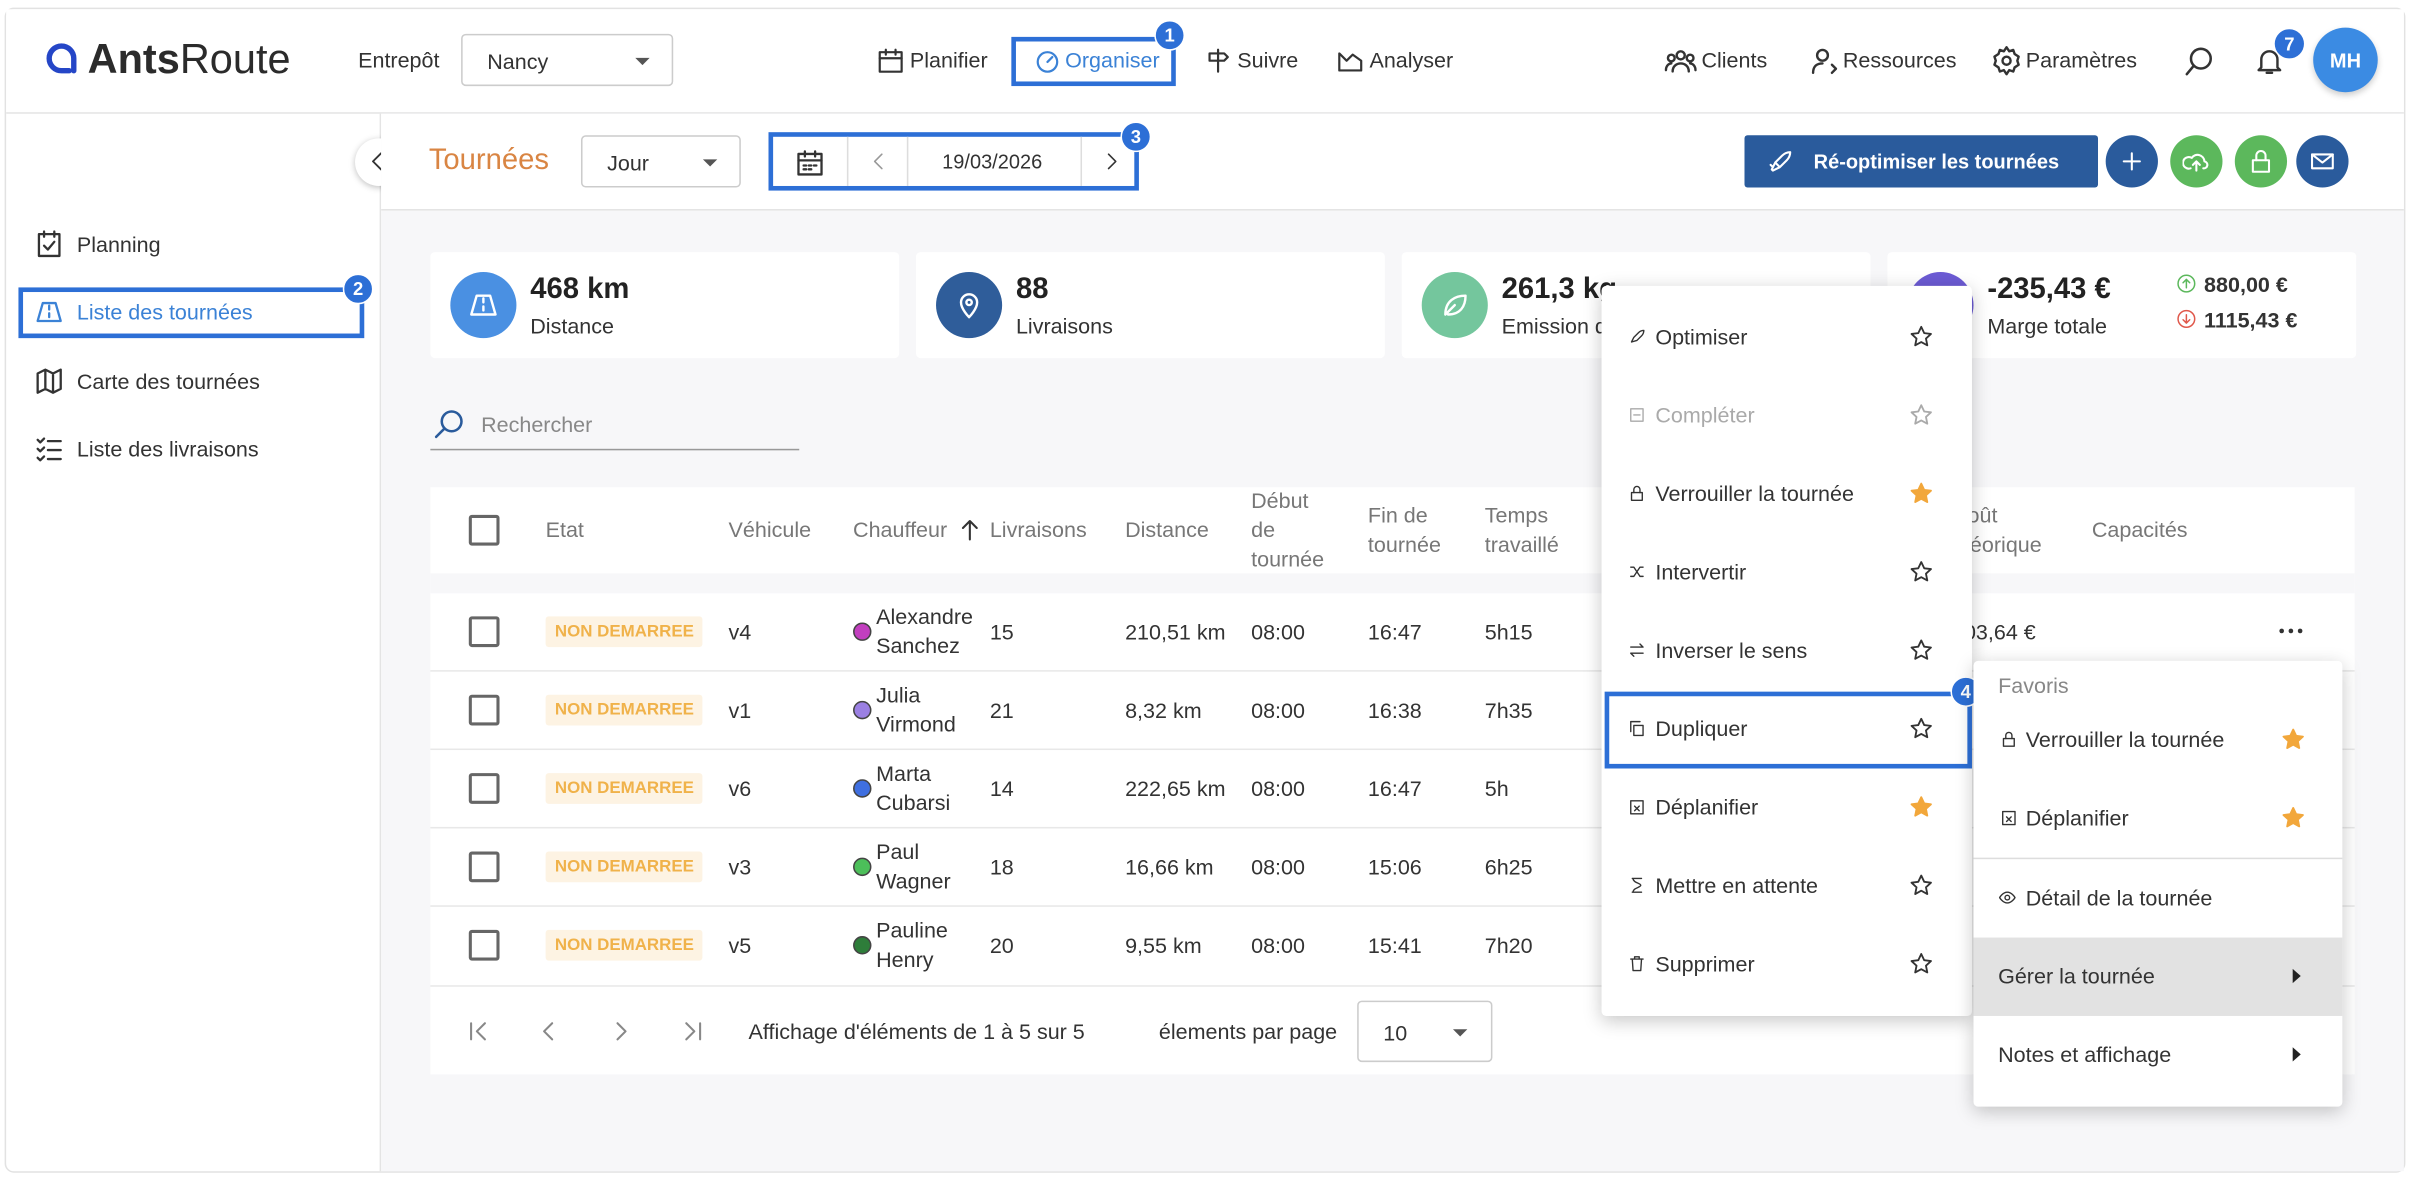  I want to click on stat-value: -235,43 €, so click(2049, 289).